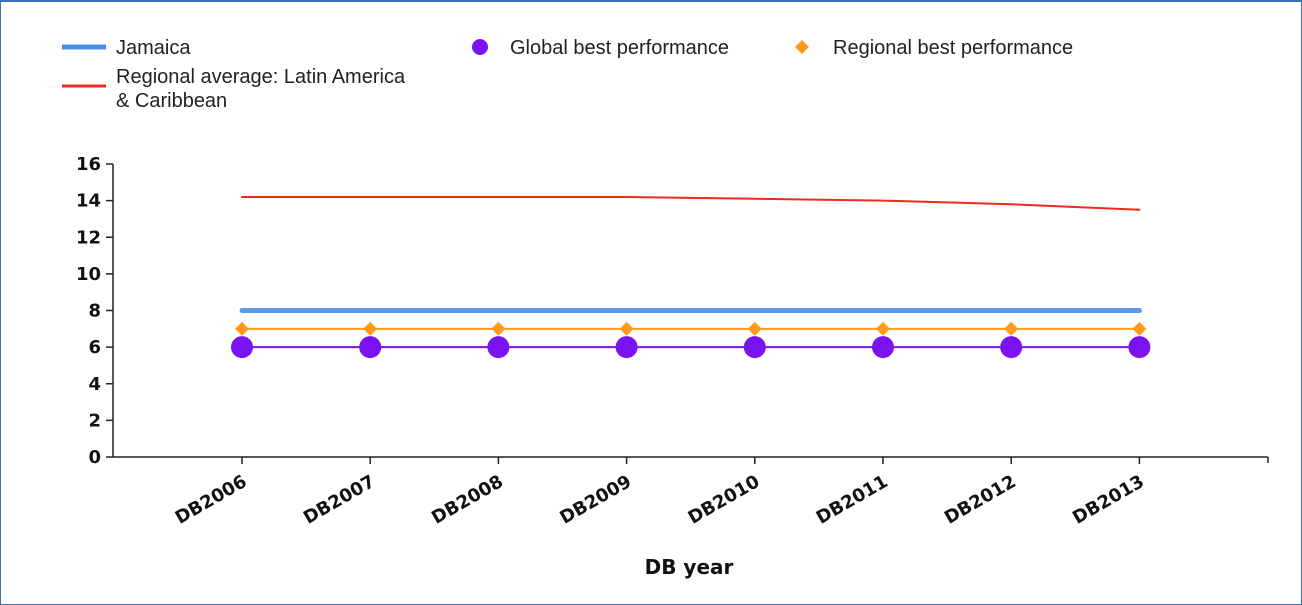 Image resolution: width=1302 pixels, height=605 pixels. I want to click on legend-label-jamaica: Jamaica, so click(153, 48).